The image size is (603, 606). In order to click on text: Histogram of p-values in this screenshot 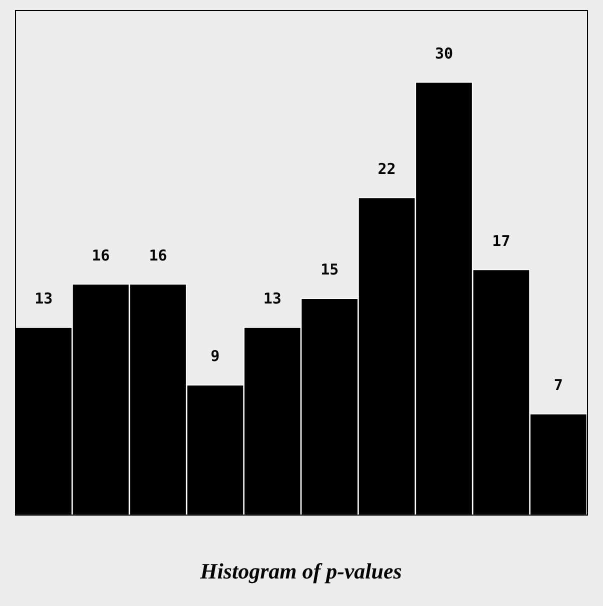, I will do `click(300, 571)`.